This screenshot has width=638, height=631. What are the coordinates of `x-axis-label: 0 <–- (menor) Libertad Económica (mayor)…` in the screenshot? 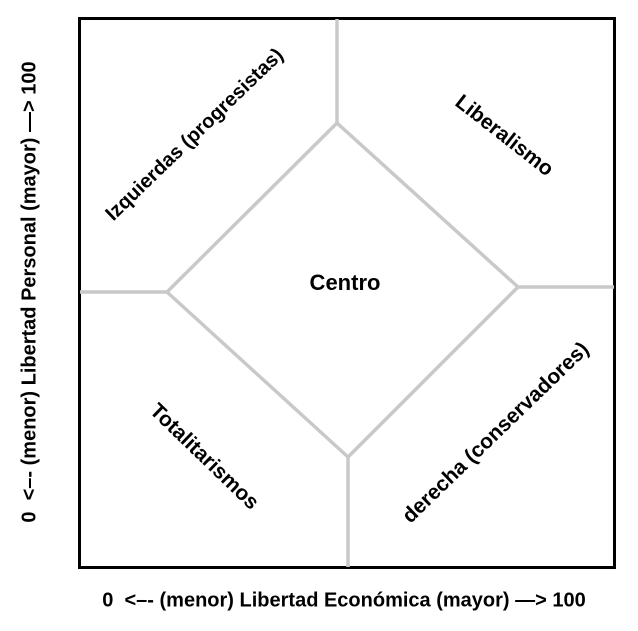 It's located at (344, 600).